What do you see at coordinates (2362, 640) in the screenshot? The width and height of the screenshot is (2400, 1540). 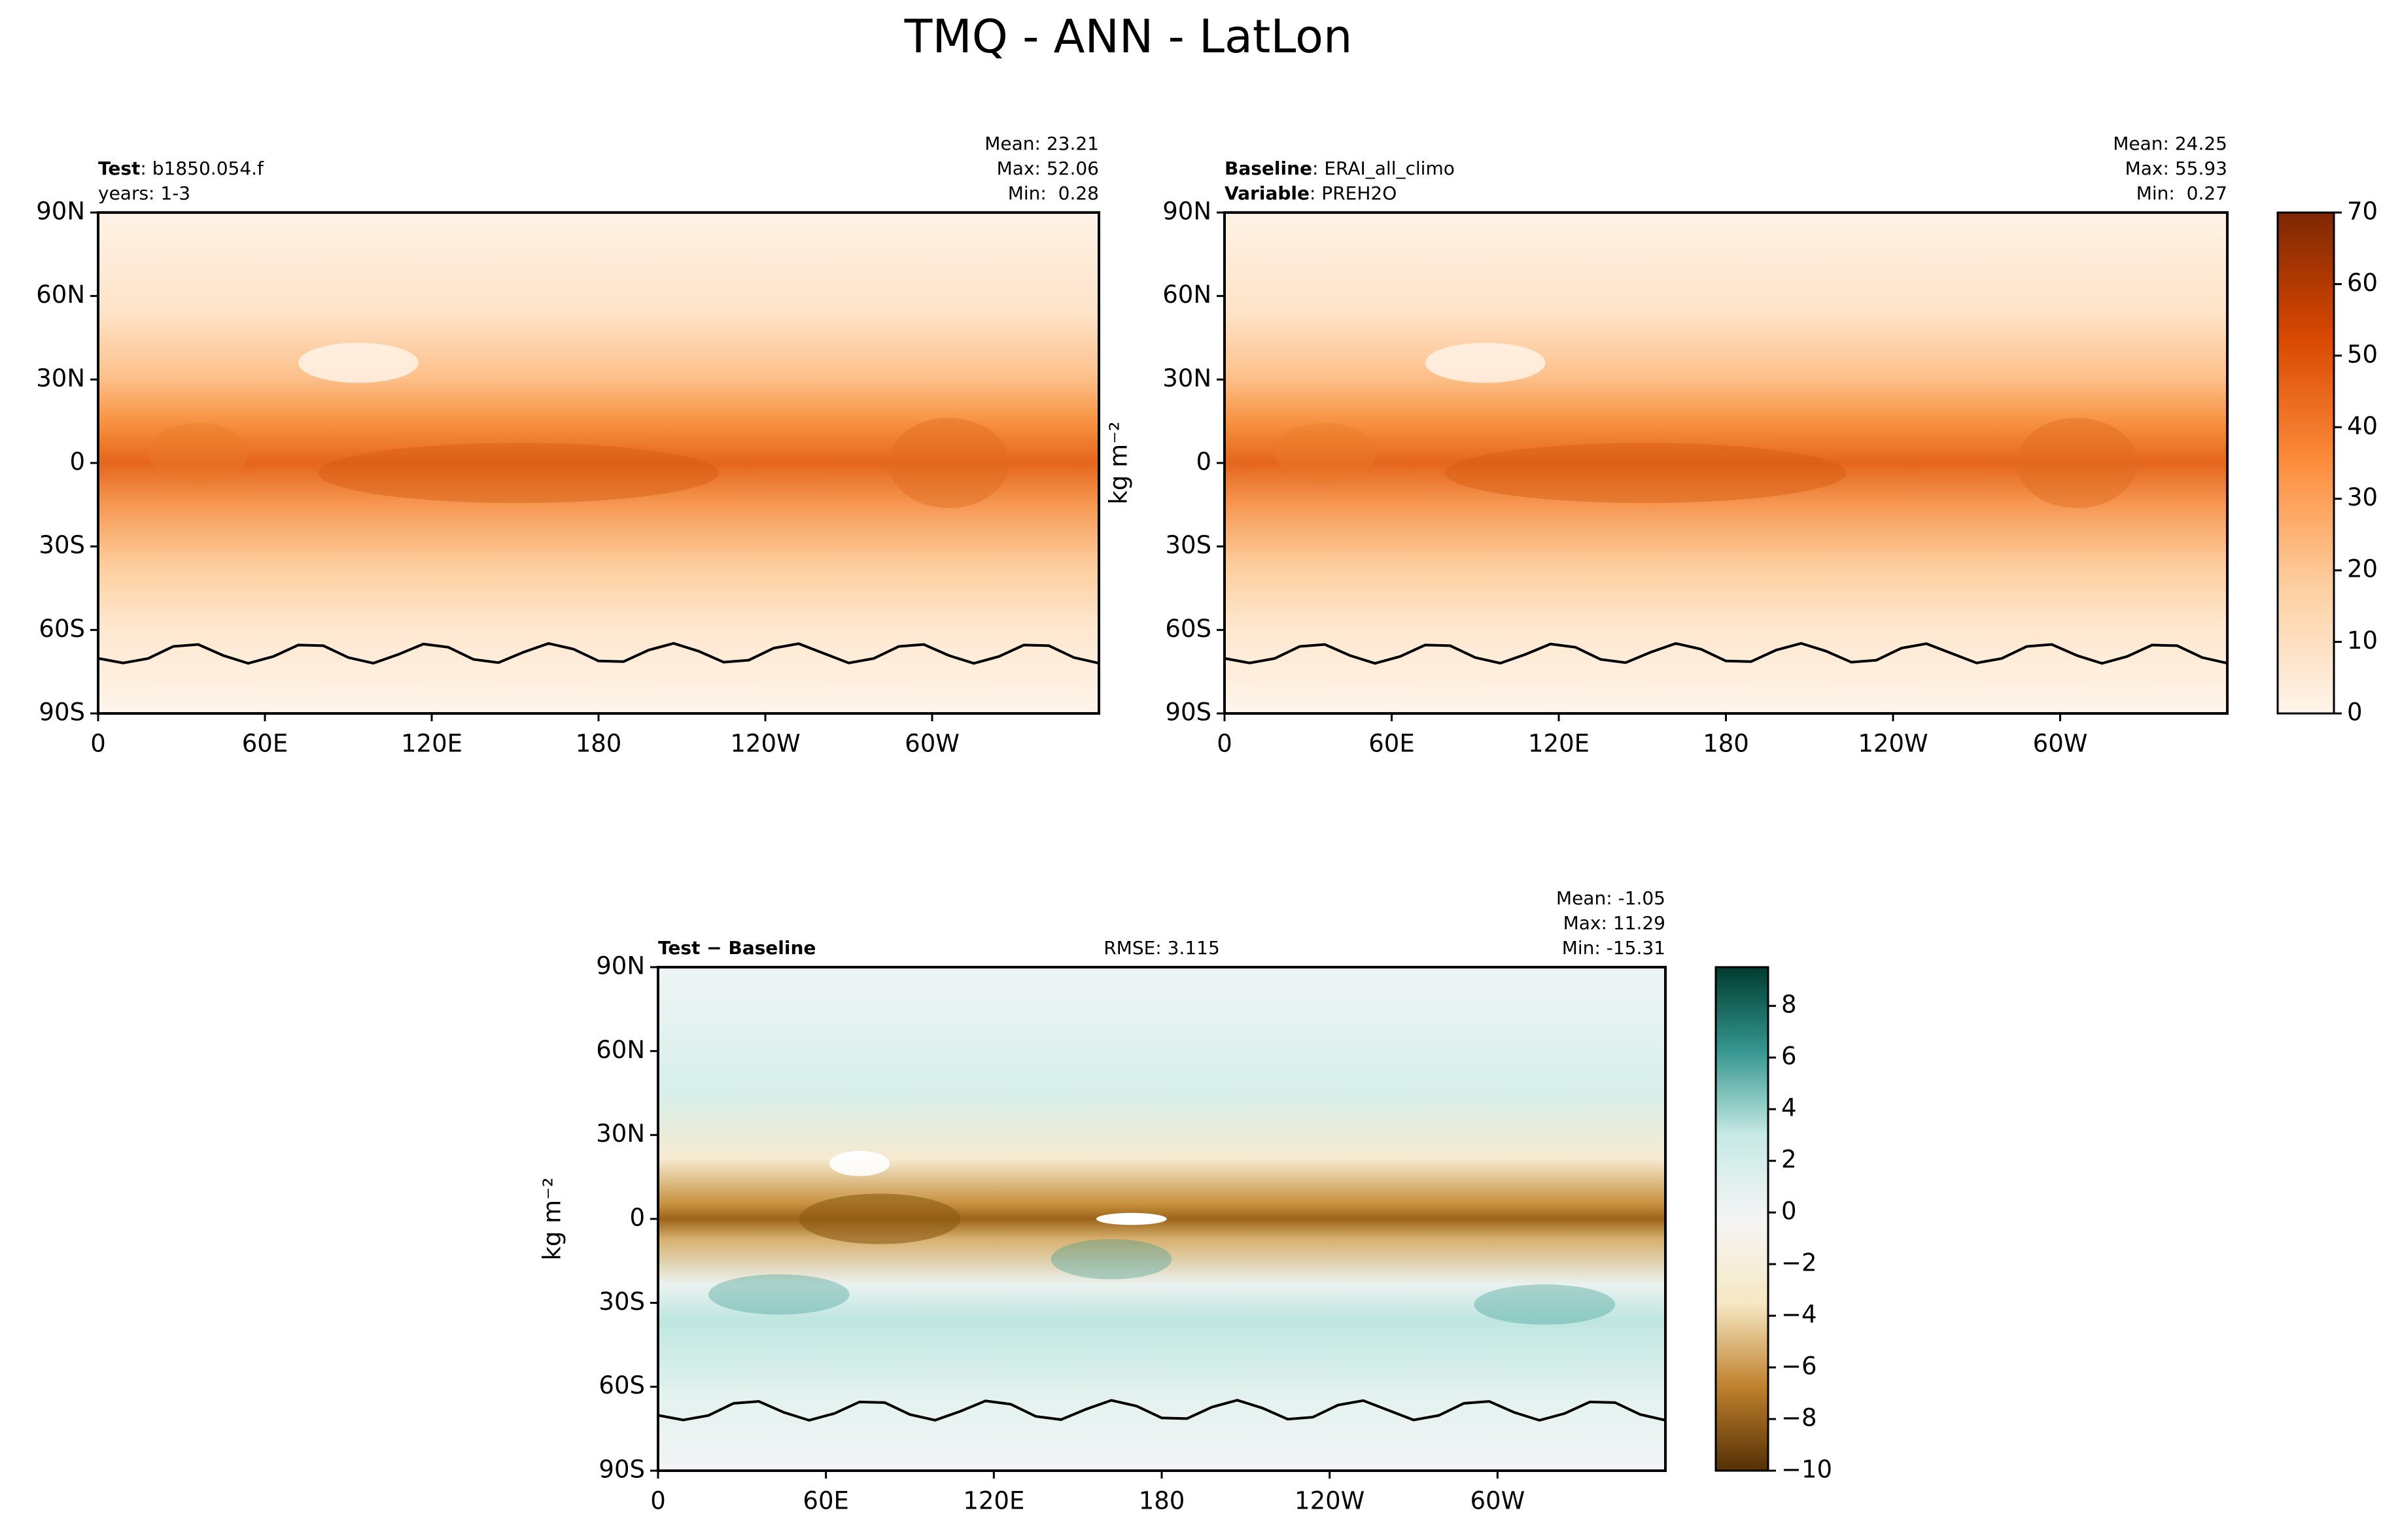 I see `colorbar-tick-label: 10` at bounding box center [2362, 640].